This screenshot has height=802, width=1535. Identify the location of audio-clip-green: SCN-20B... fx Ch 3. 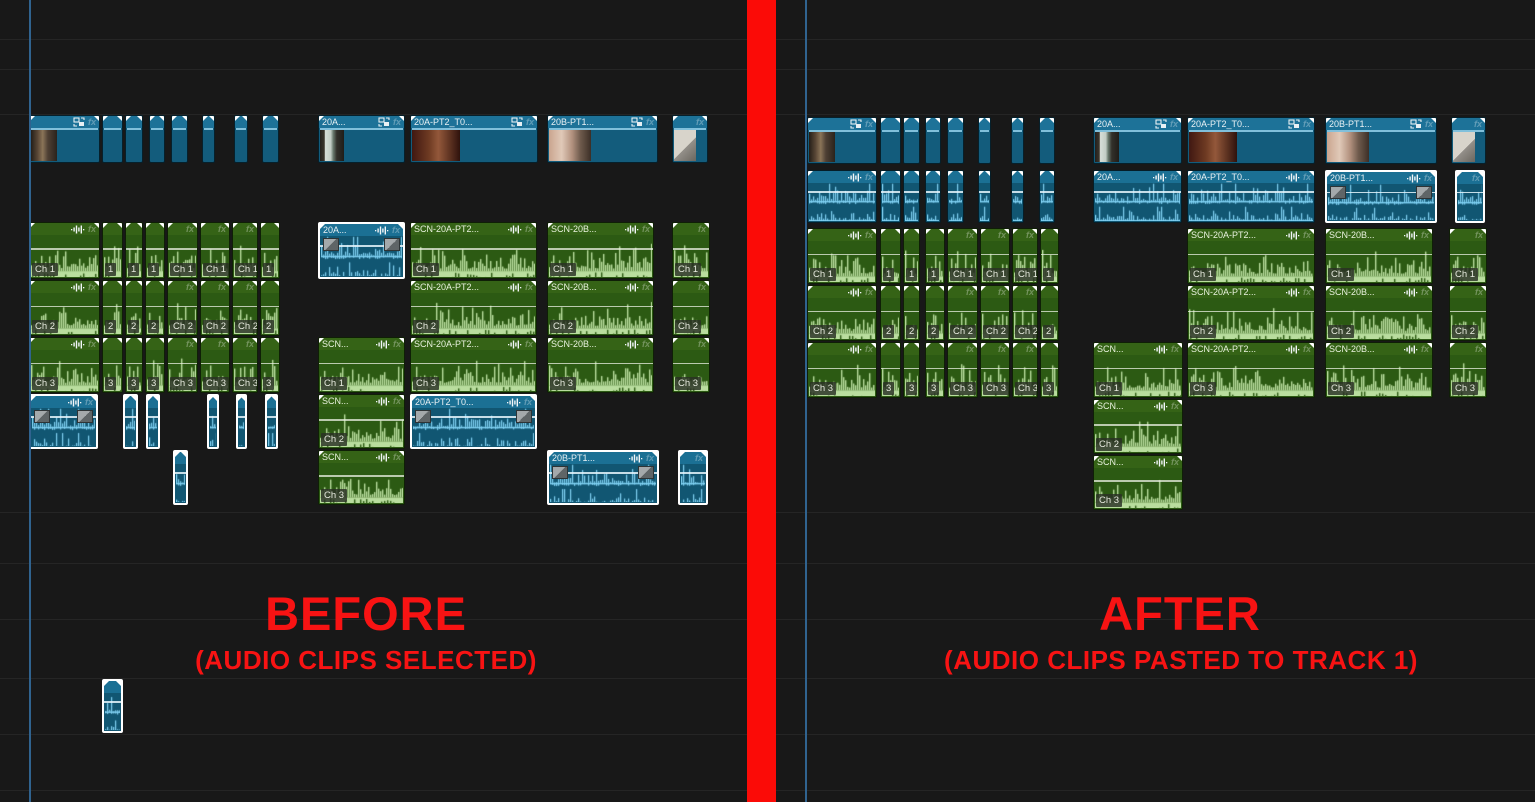
(600, 365).